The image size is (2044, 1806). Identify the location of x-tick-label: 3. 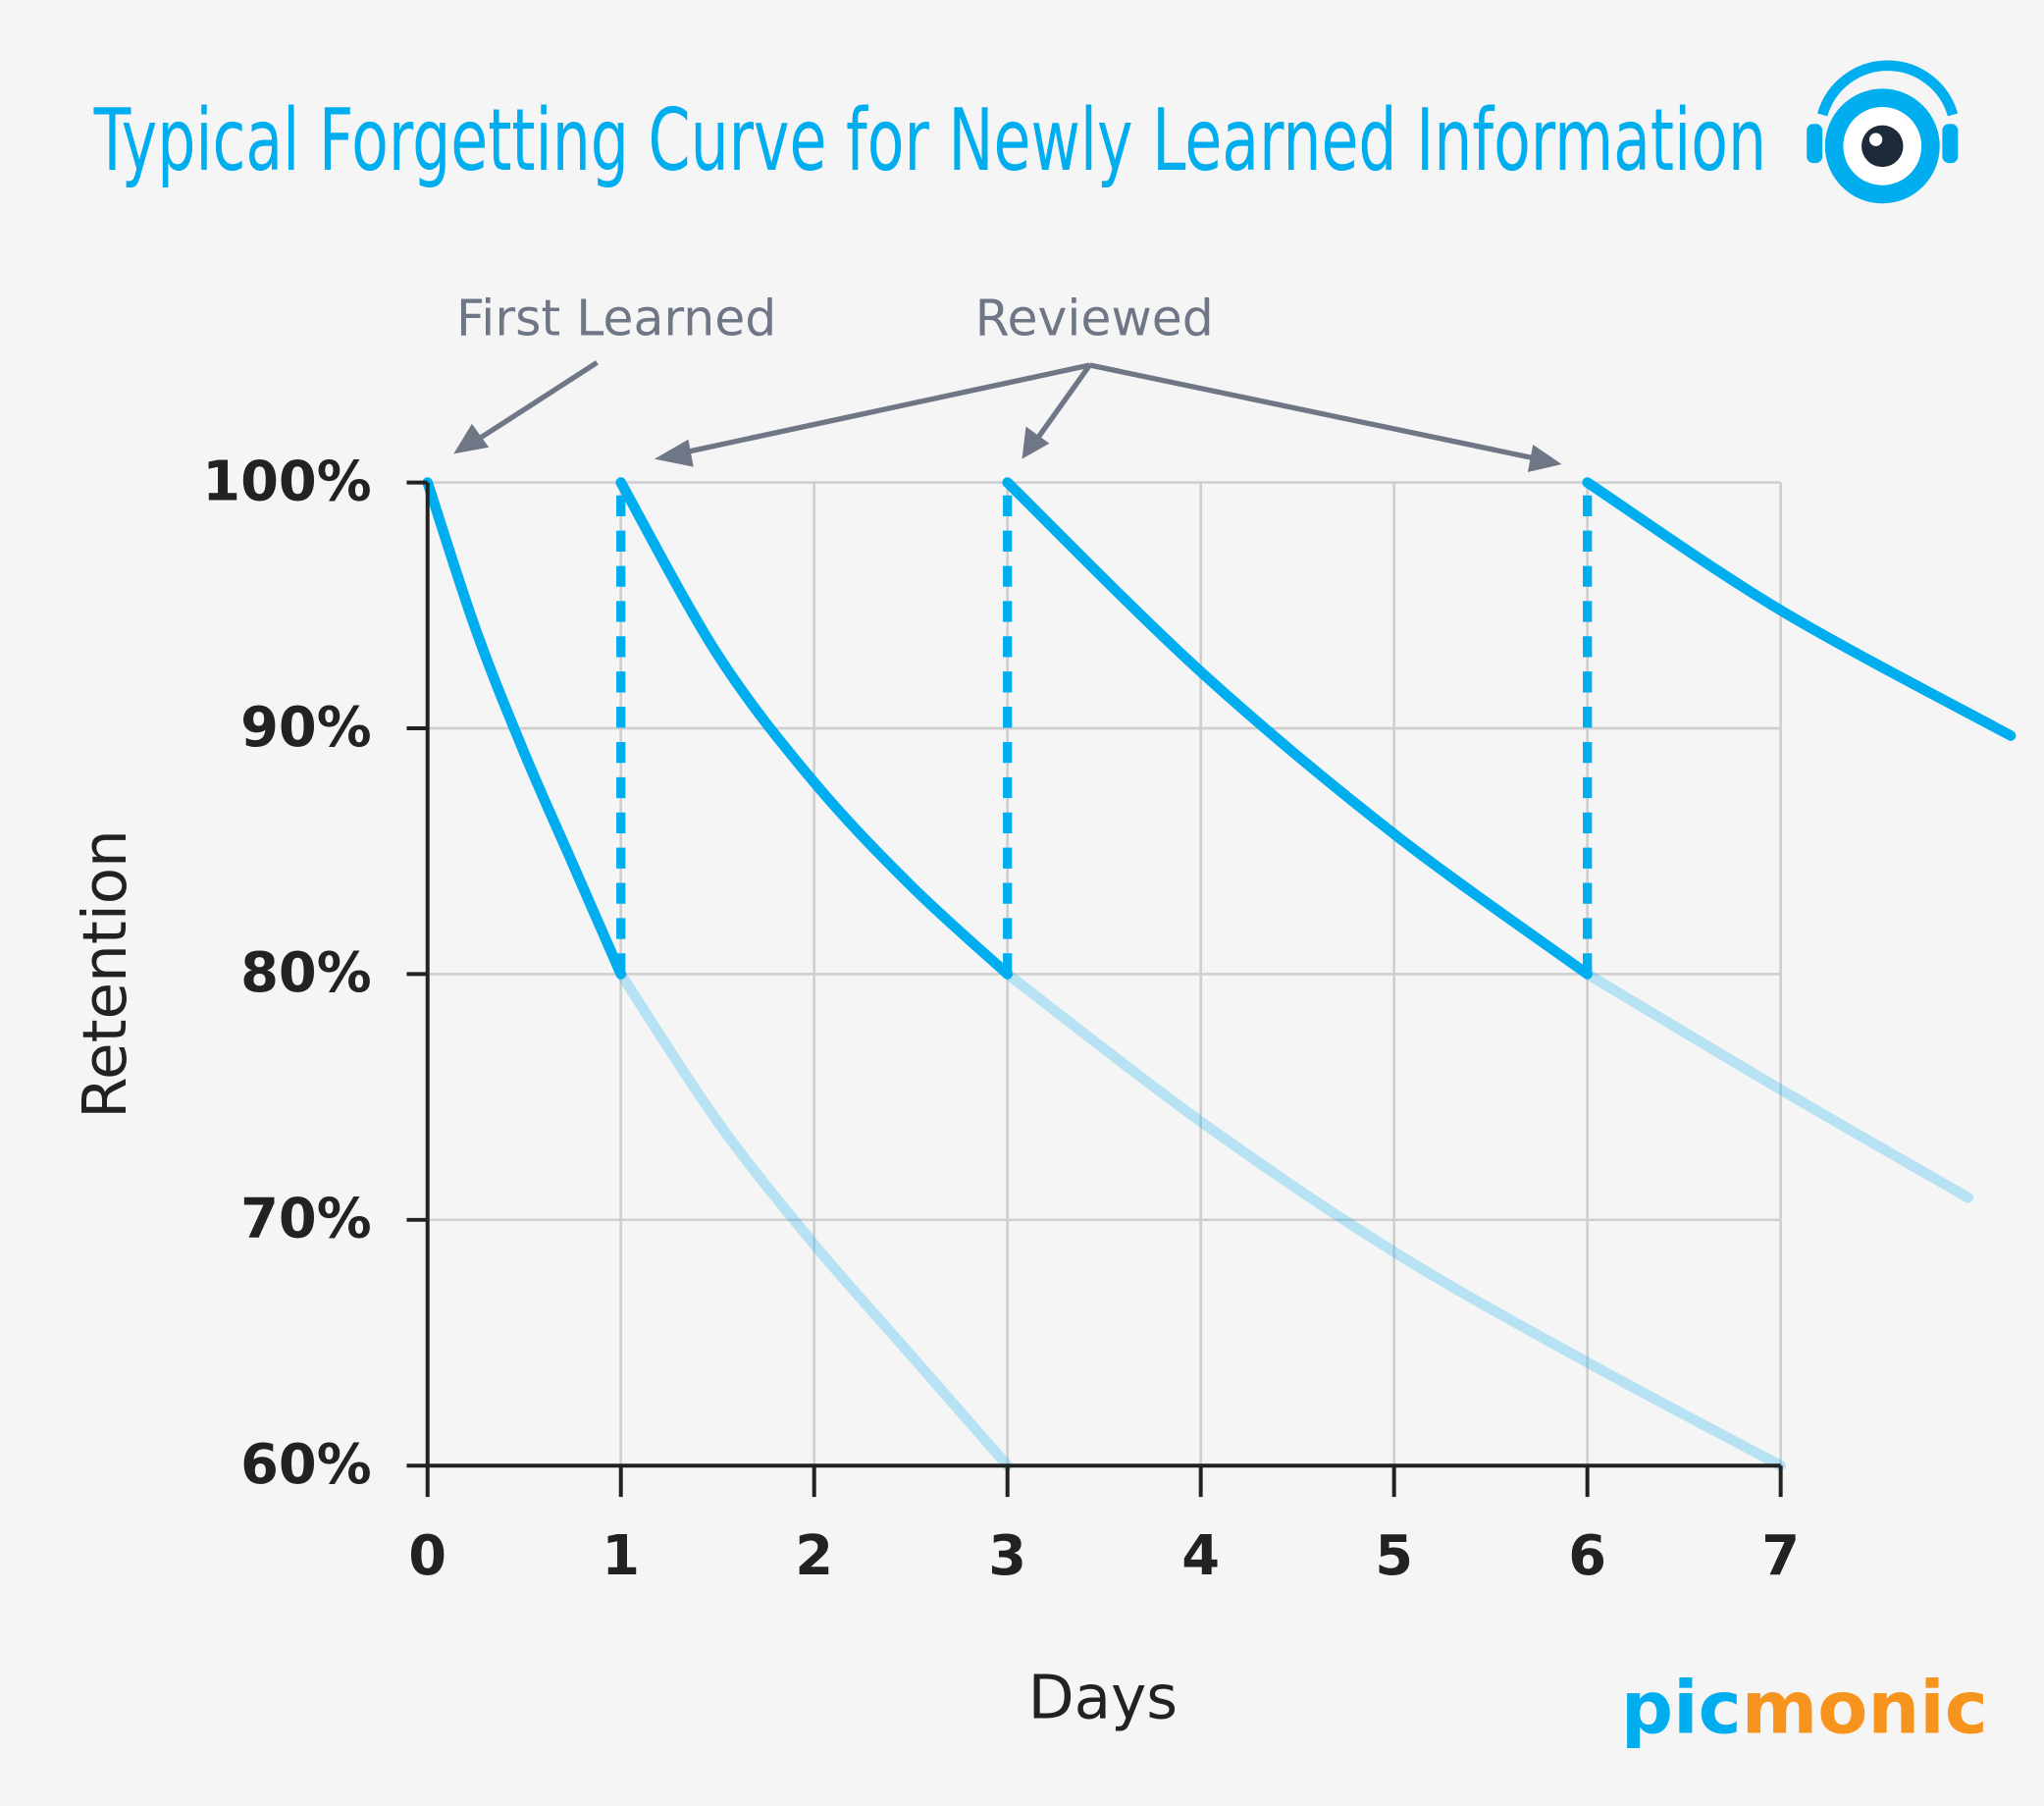
(1007, 1556).